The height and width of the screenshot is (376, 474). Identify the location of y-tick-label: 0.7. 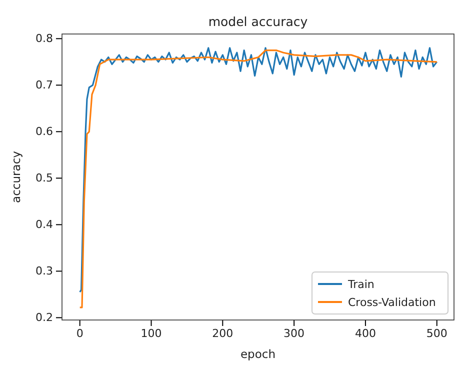
(44, 85).